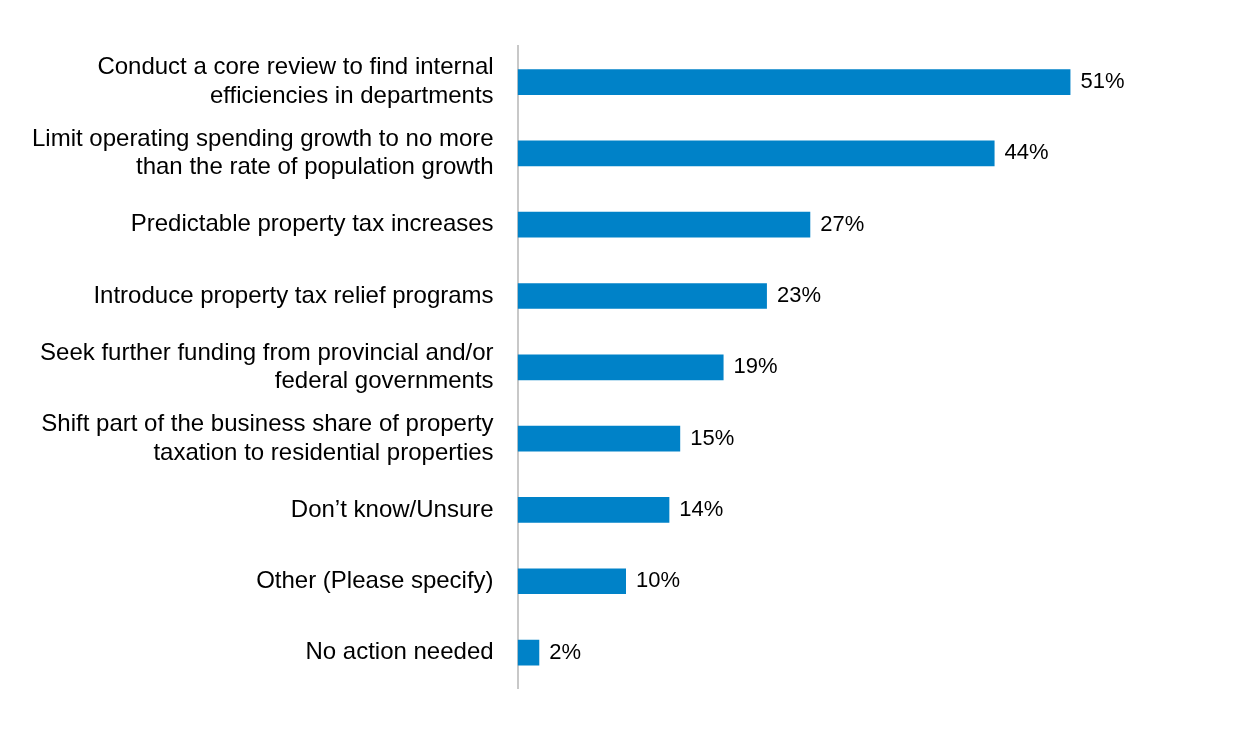 The height and width of the screenshot is (749, 1237). Describe the element at coordinates (798, 295) in the screenshot. I see `data-label: 23%` at that location.